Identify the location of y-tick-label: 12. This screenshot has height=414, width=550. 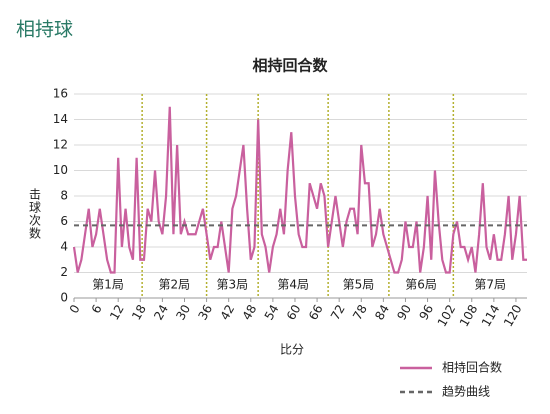
(60, 145).